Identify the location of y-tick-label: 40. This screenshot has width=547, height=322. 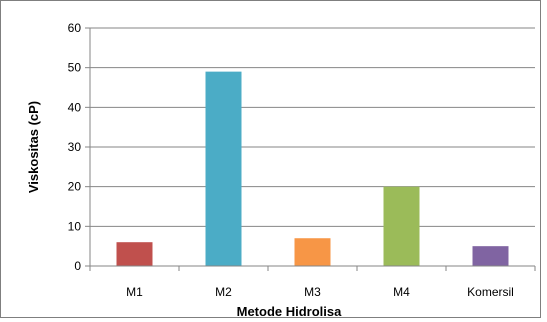
(75, 107).